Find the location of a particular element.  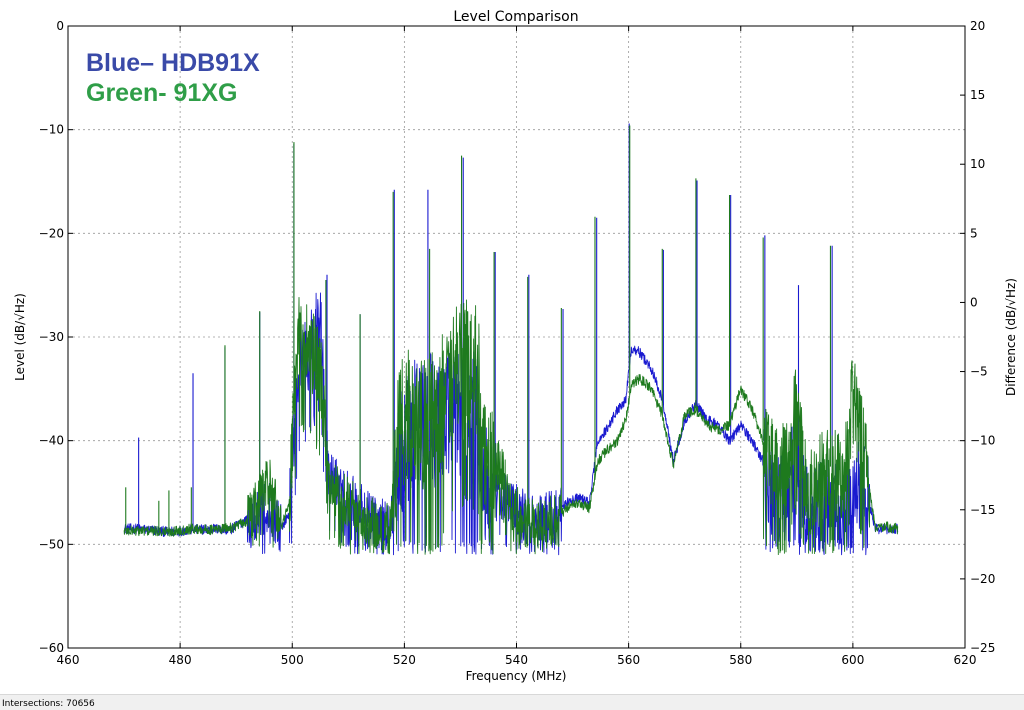

y-tick-label: −40 is located at coordinates (51, 441).